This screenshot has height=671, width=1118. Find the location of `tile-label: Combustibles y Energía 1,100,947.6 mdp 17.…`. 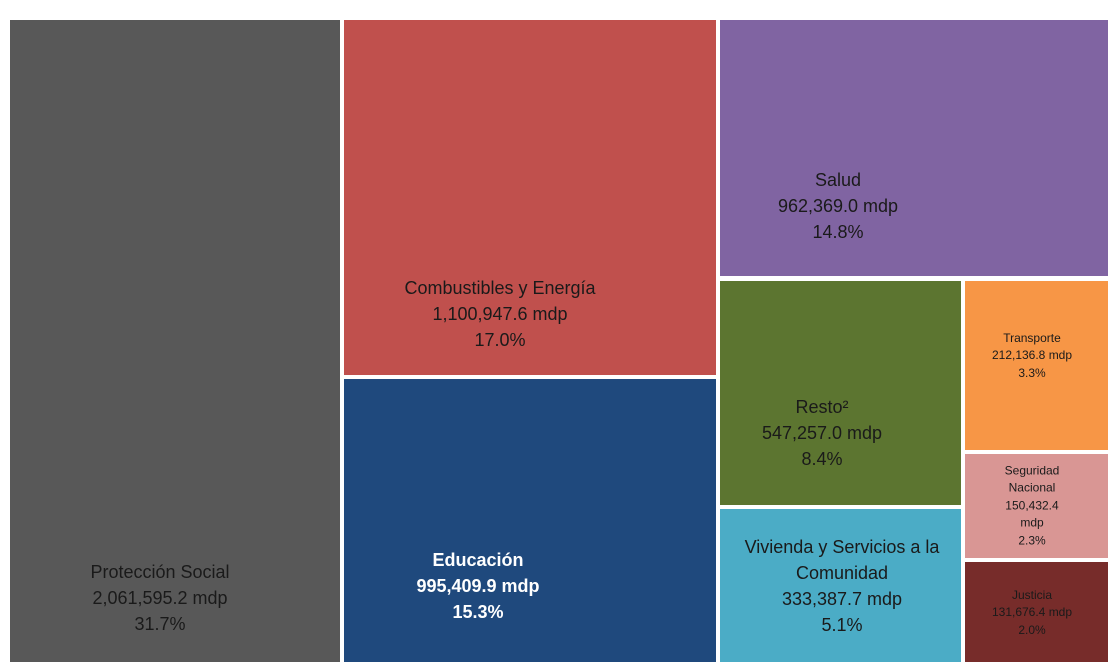

tile-label: Combustibles y Energía 1,100,947.6 mdp 17.… is located at coordinates (500, 314).